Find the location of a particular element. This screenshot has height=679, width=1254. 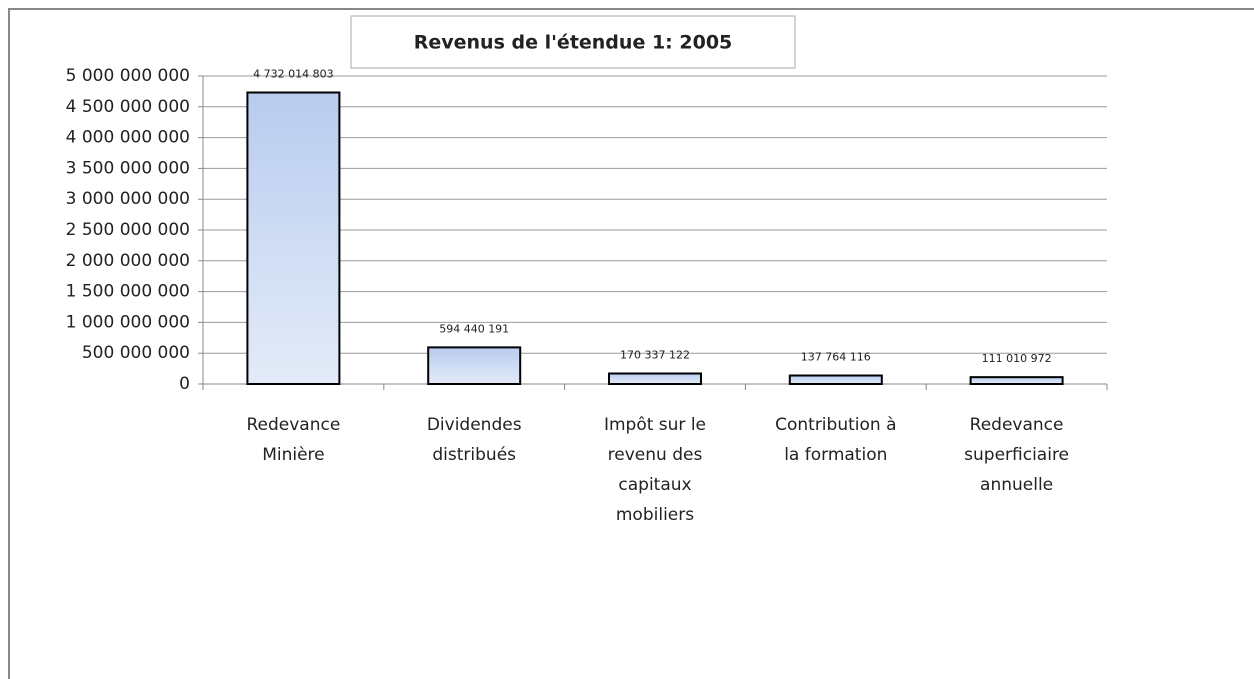

y-tick-label: 1 000 000 000 is located at coordinates (128, 322).